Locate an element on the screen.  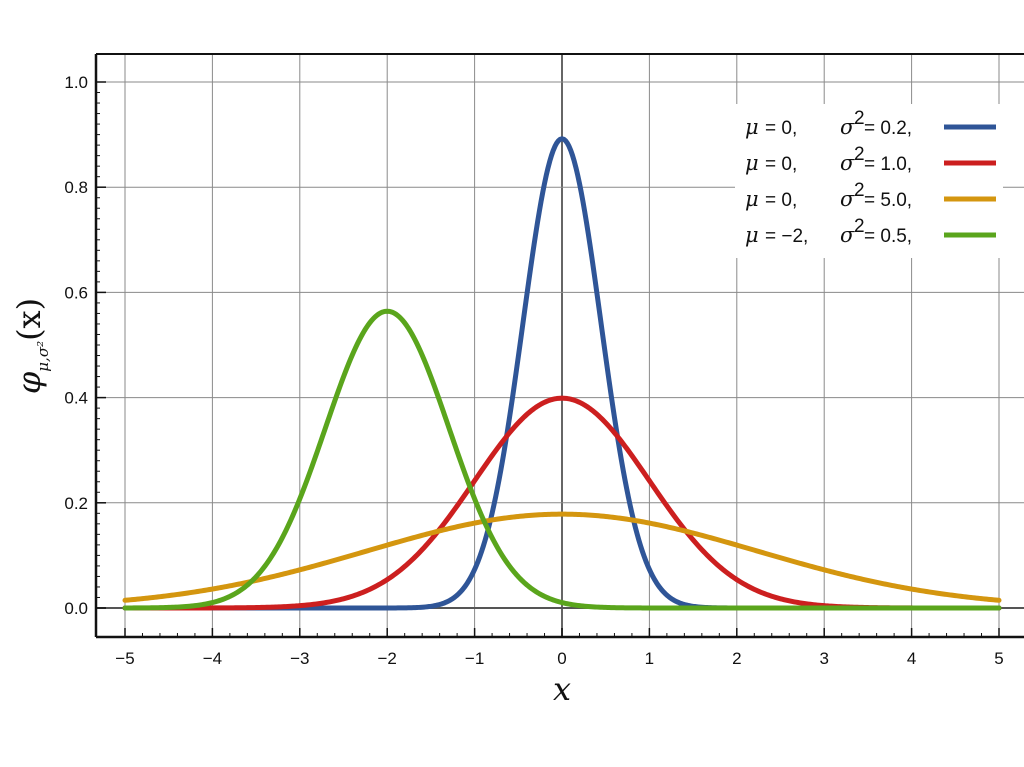
y-axis-symbol: φ is located at coordinates (29, 382).